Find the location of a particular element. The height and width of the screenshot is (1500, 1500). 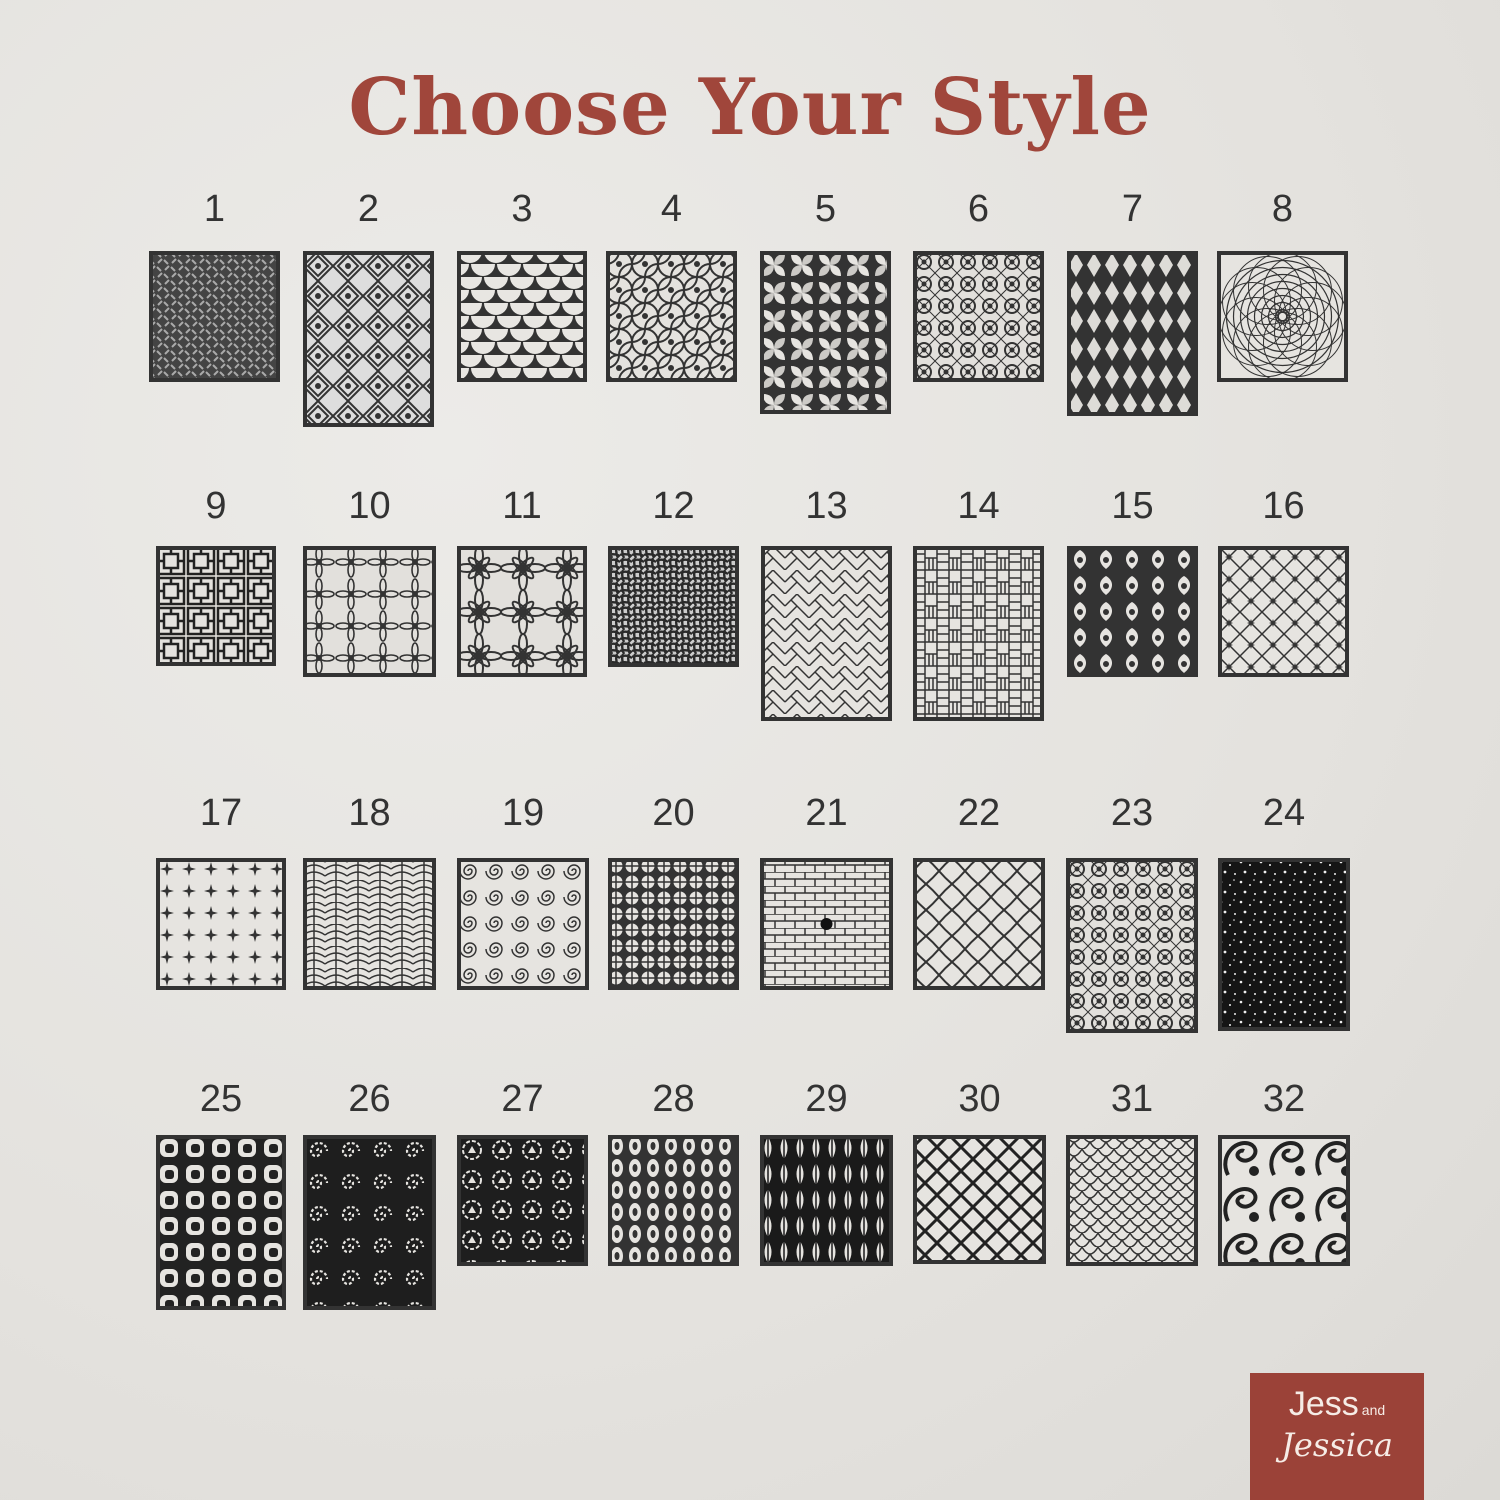

style-number: 23 is located at coordinates (1132, 813).